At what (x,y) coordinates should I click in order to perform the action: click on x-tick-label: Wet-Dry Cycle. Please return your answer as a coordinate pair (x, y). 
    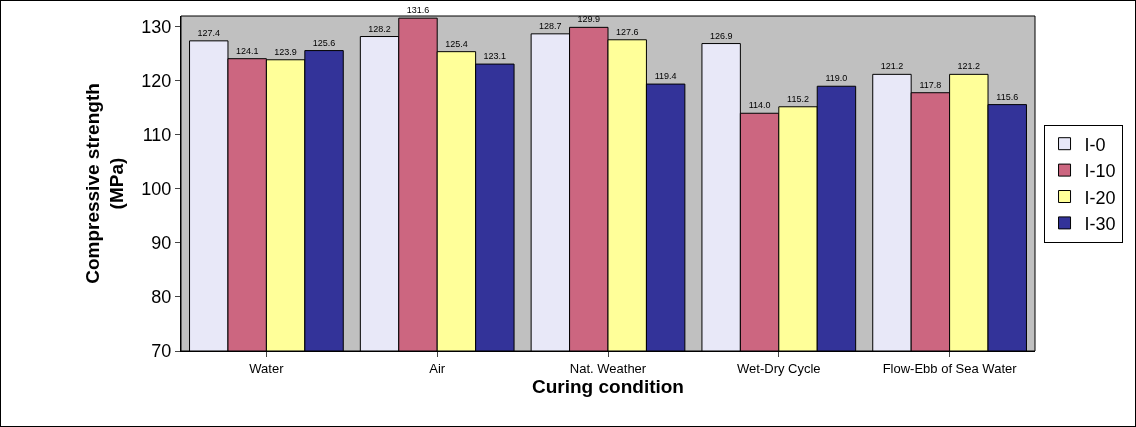
    Looking at the image, I should click on (779, 368).